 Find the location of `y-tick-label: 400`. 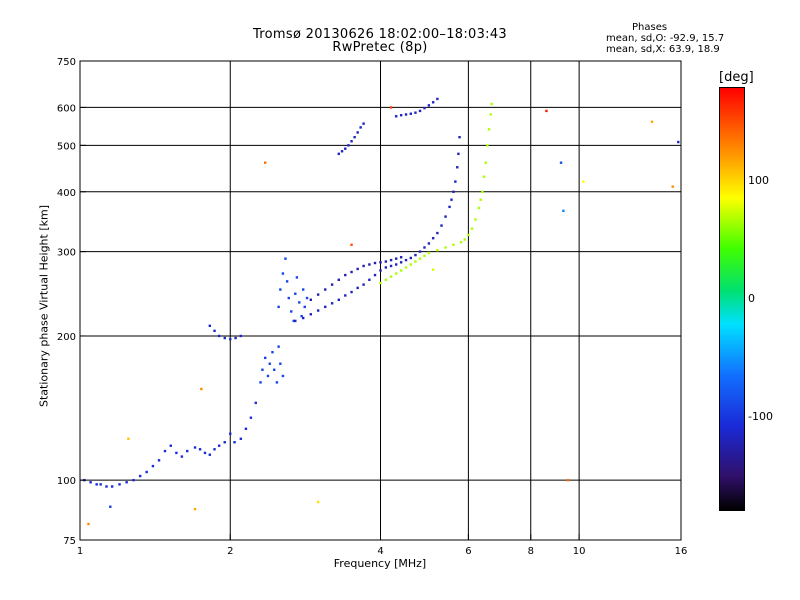

y-tick-label: 400 is located at coordinates (66, 193).